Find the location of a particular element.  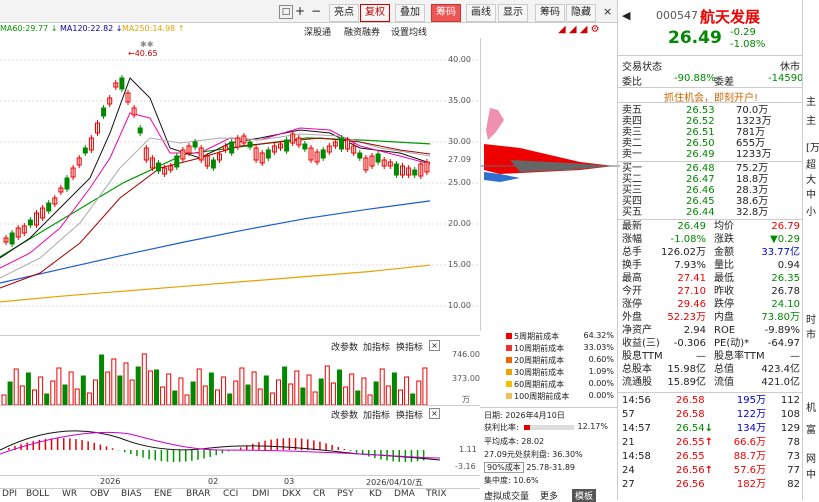

tick-row: 14:56 26.58 195万 112 is located at coordinates (710, 401).